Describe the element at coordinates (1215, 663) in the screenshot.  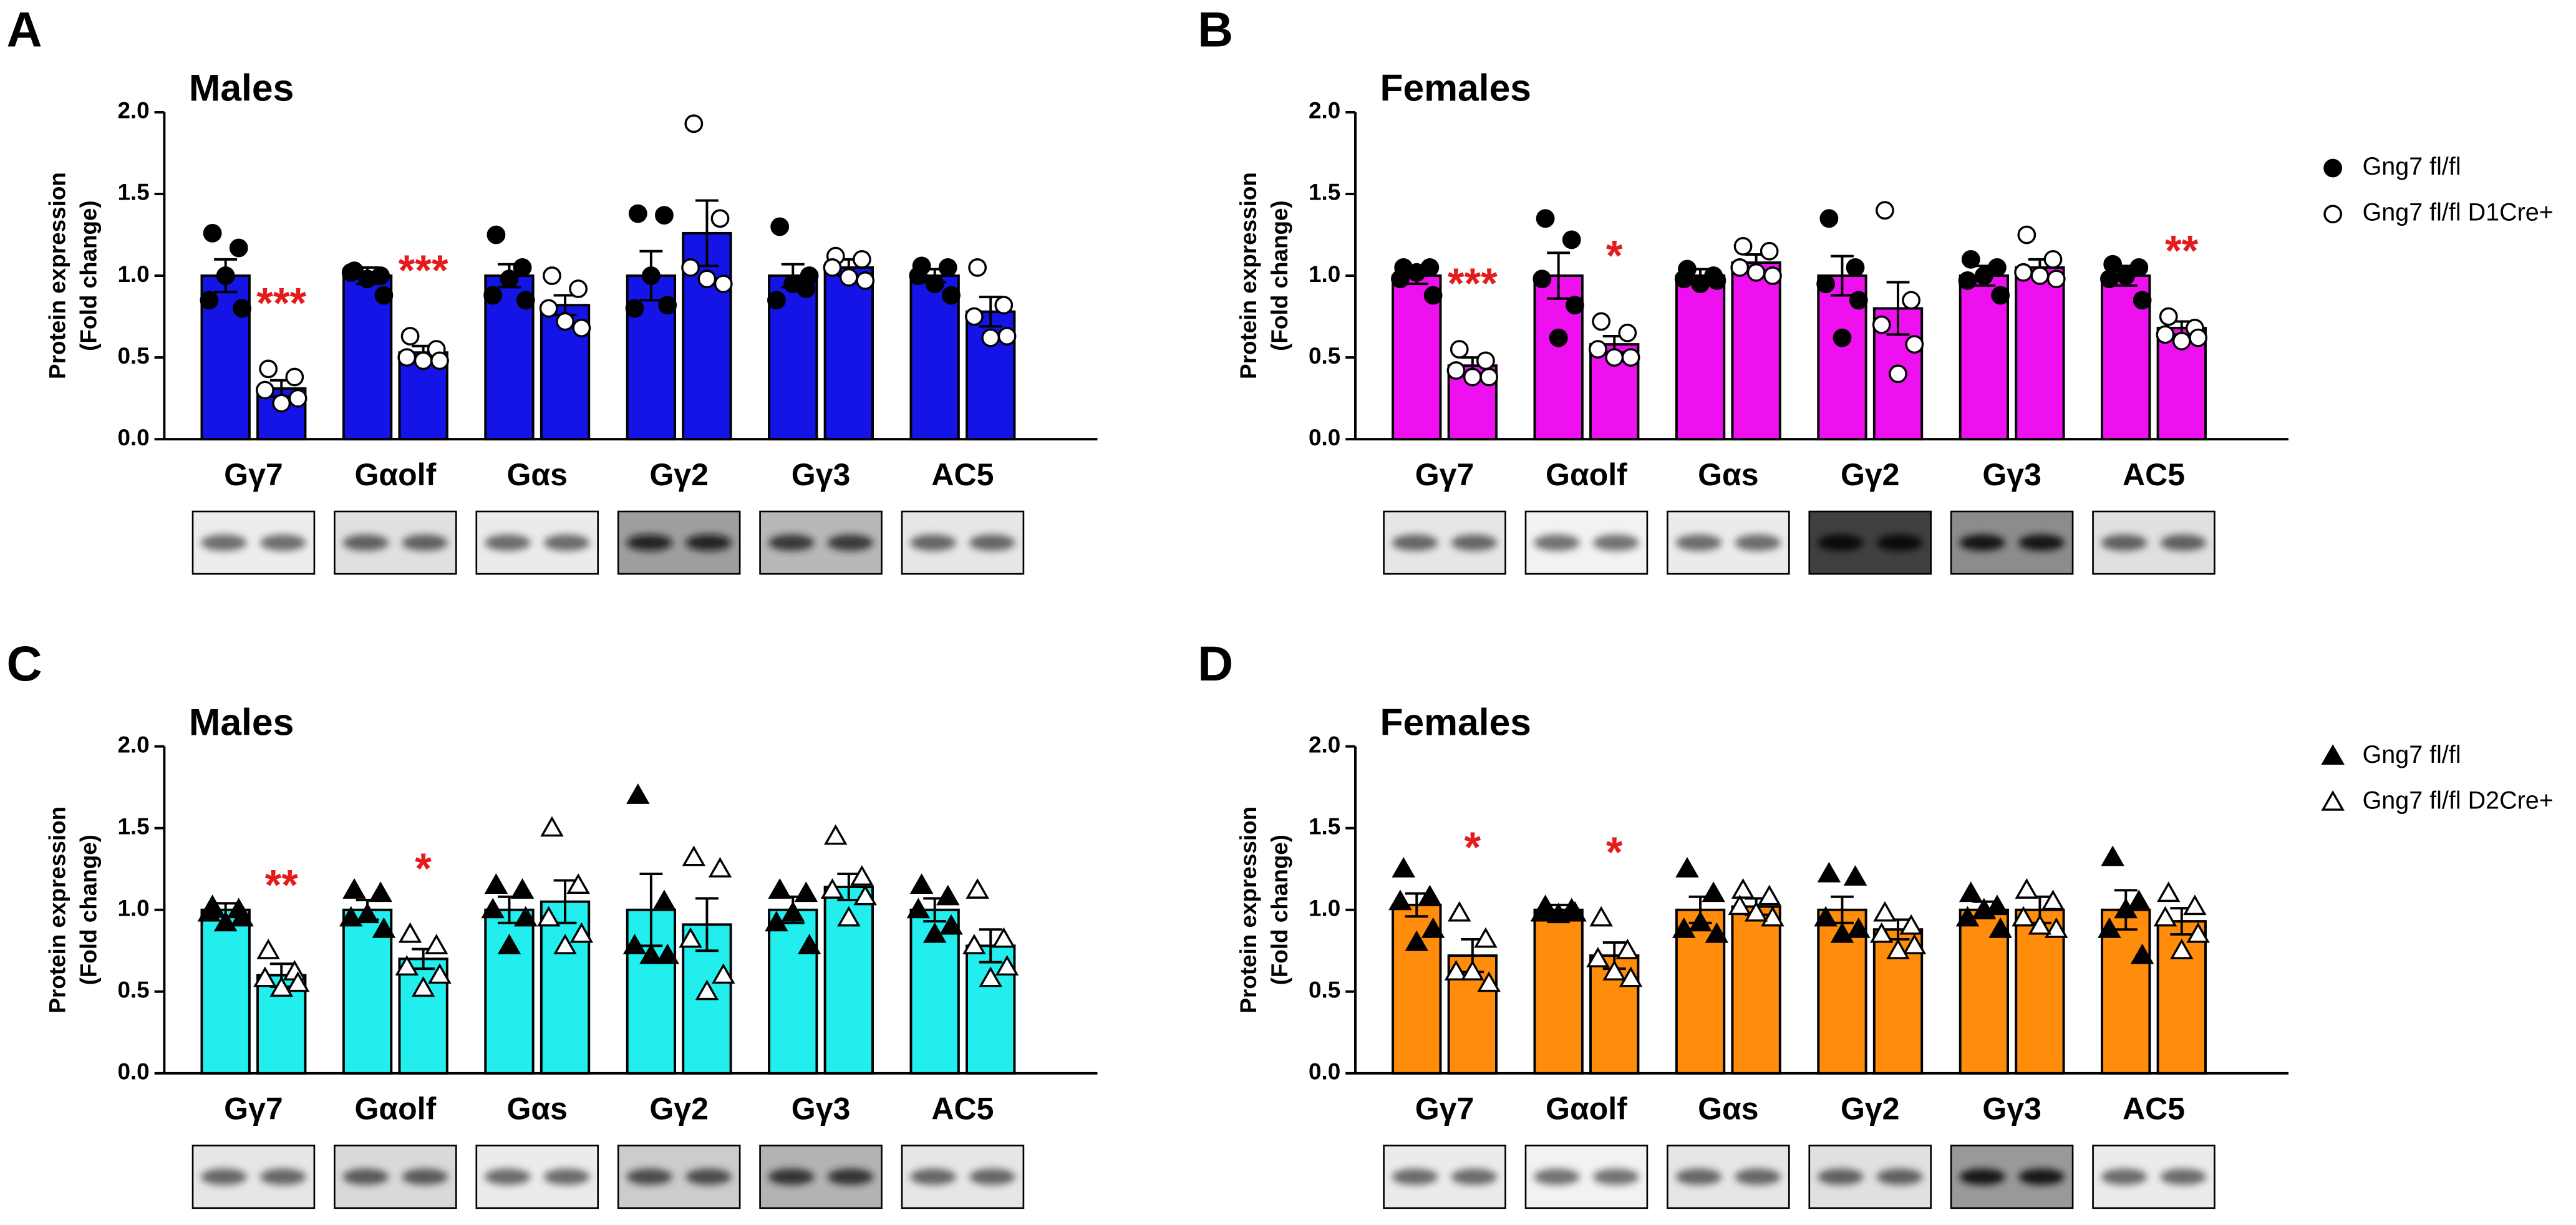
I see `panel-label: D` at that location.